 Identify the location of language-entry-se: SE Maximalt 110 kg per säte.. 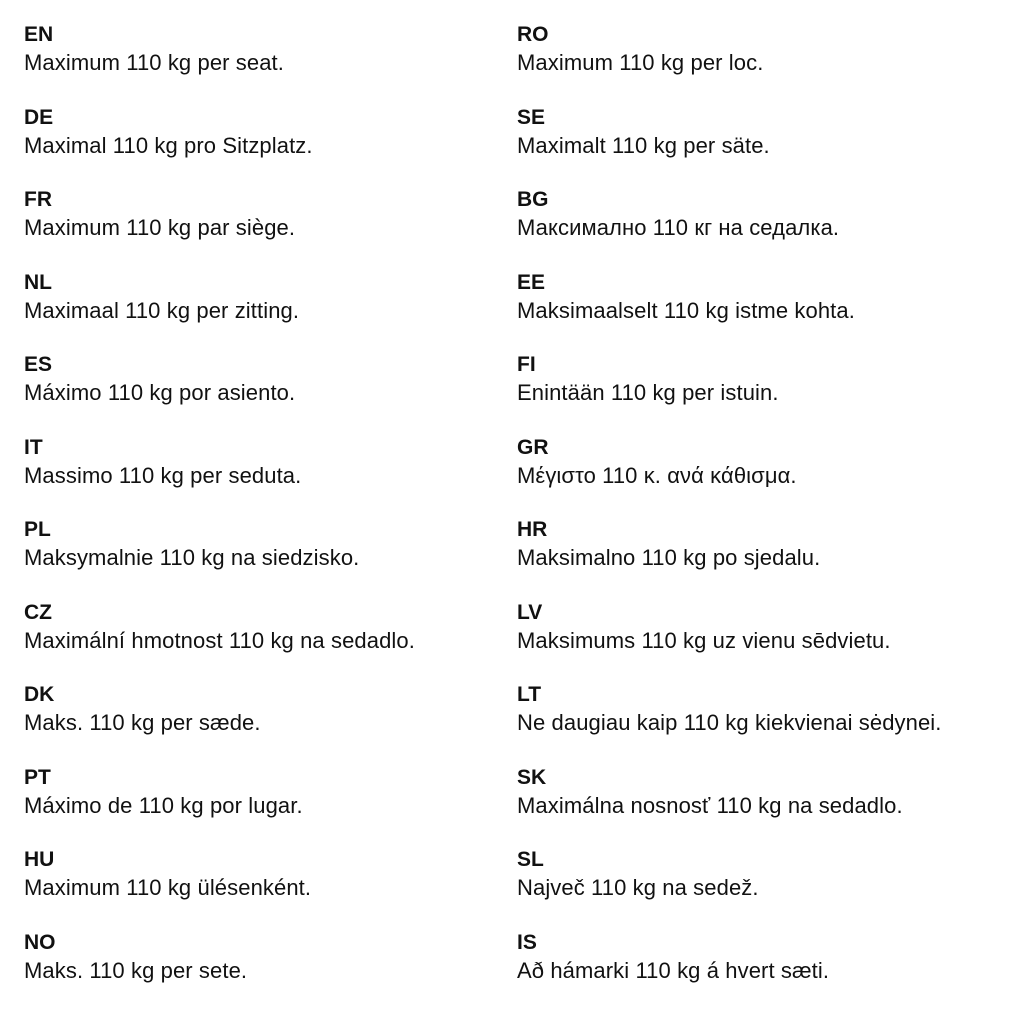
(729, 145).